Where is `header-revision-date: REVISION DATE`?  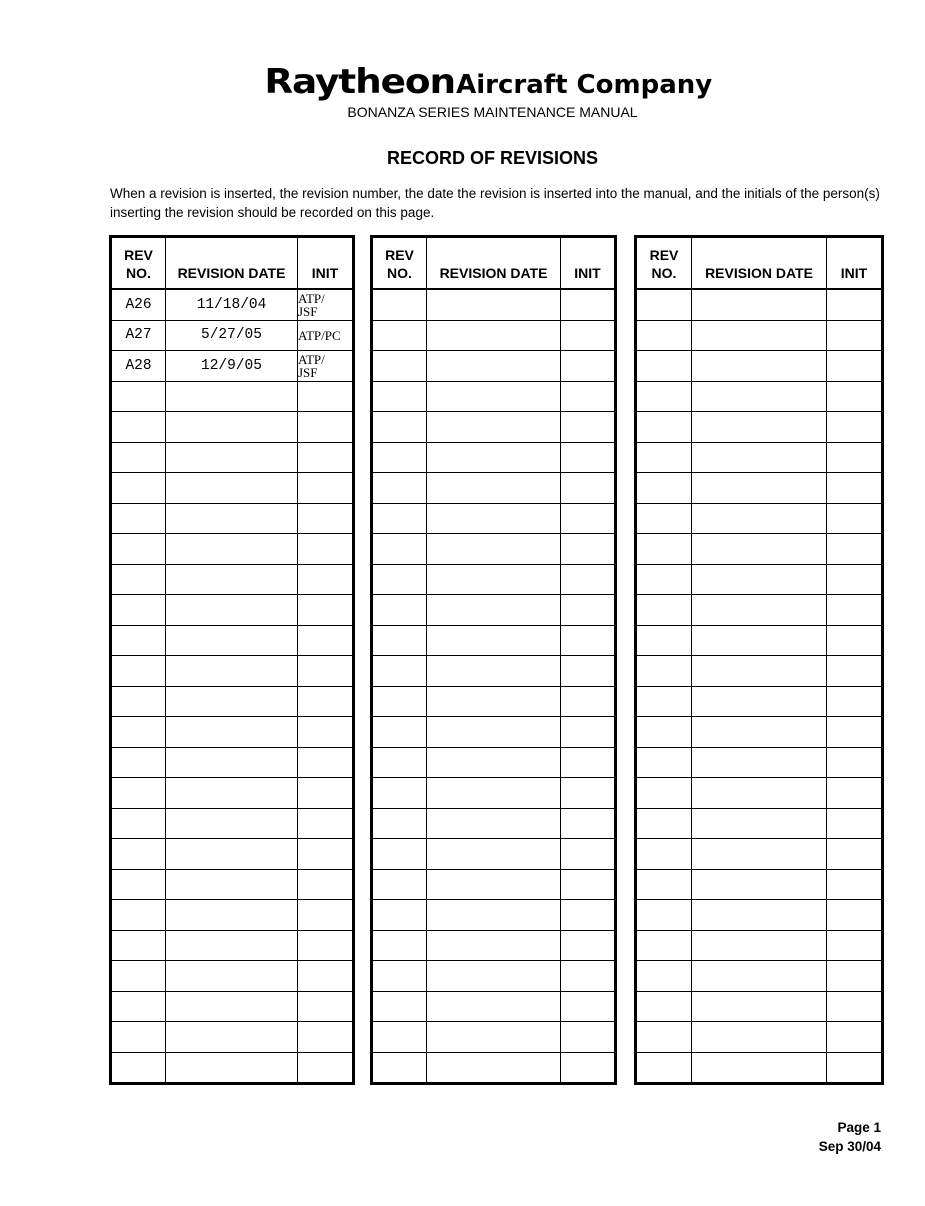
header-revision-date: REVISION DATE is located at coordinates (493, 263).